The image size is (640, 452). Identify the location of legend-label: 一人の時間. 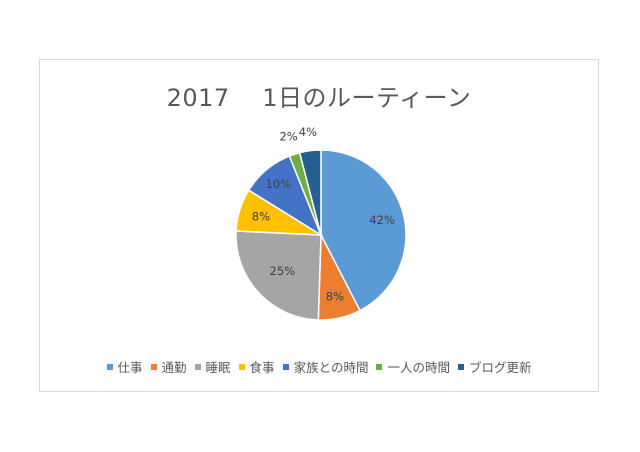
(418, 367).